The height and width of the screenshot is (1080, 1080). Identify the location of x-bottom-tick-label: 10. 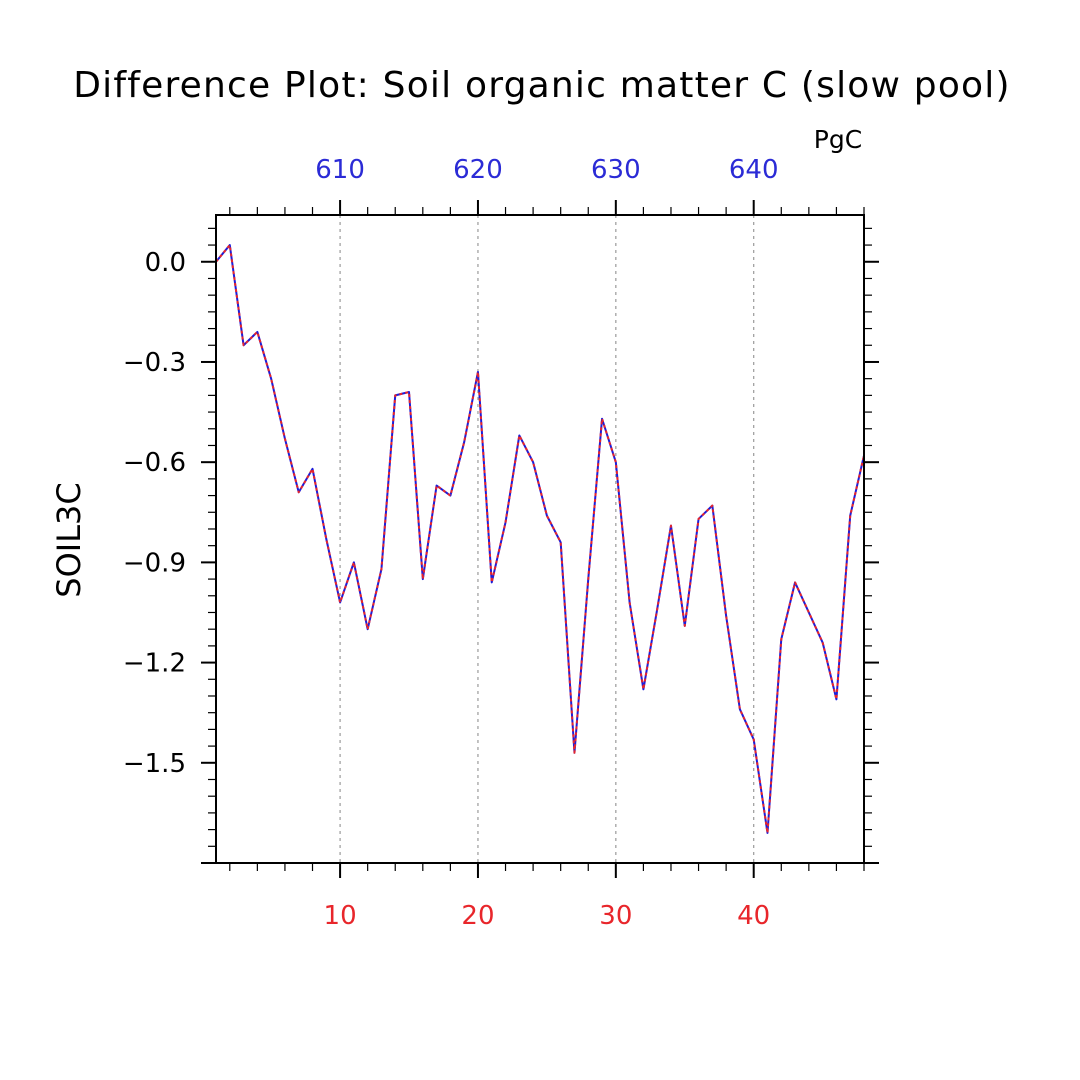
(340, 916).